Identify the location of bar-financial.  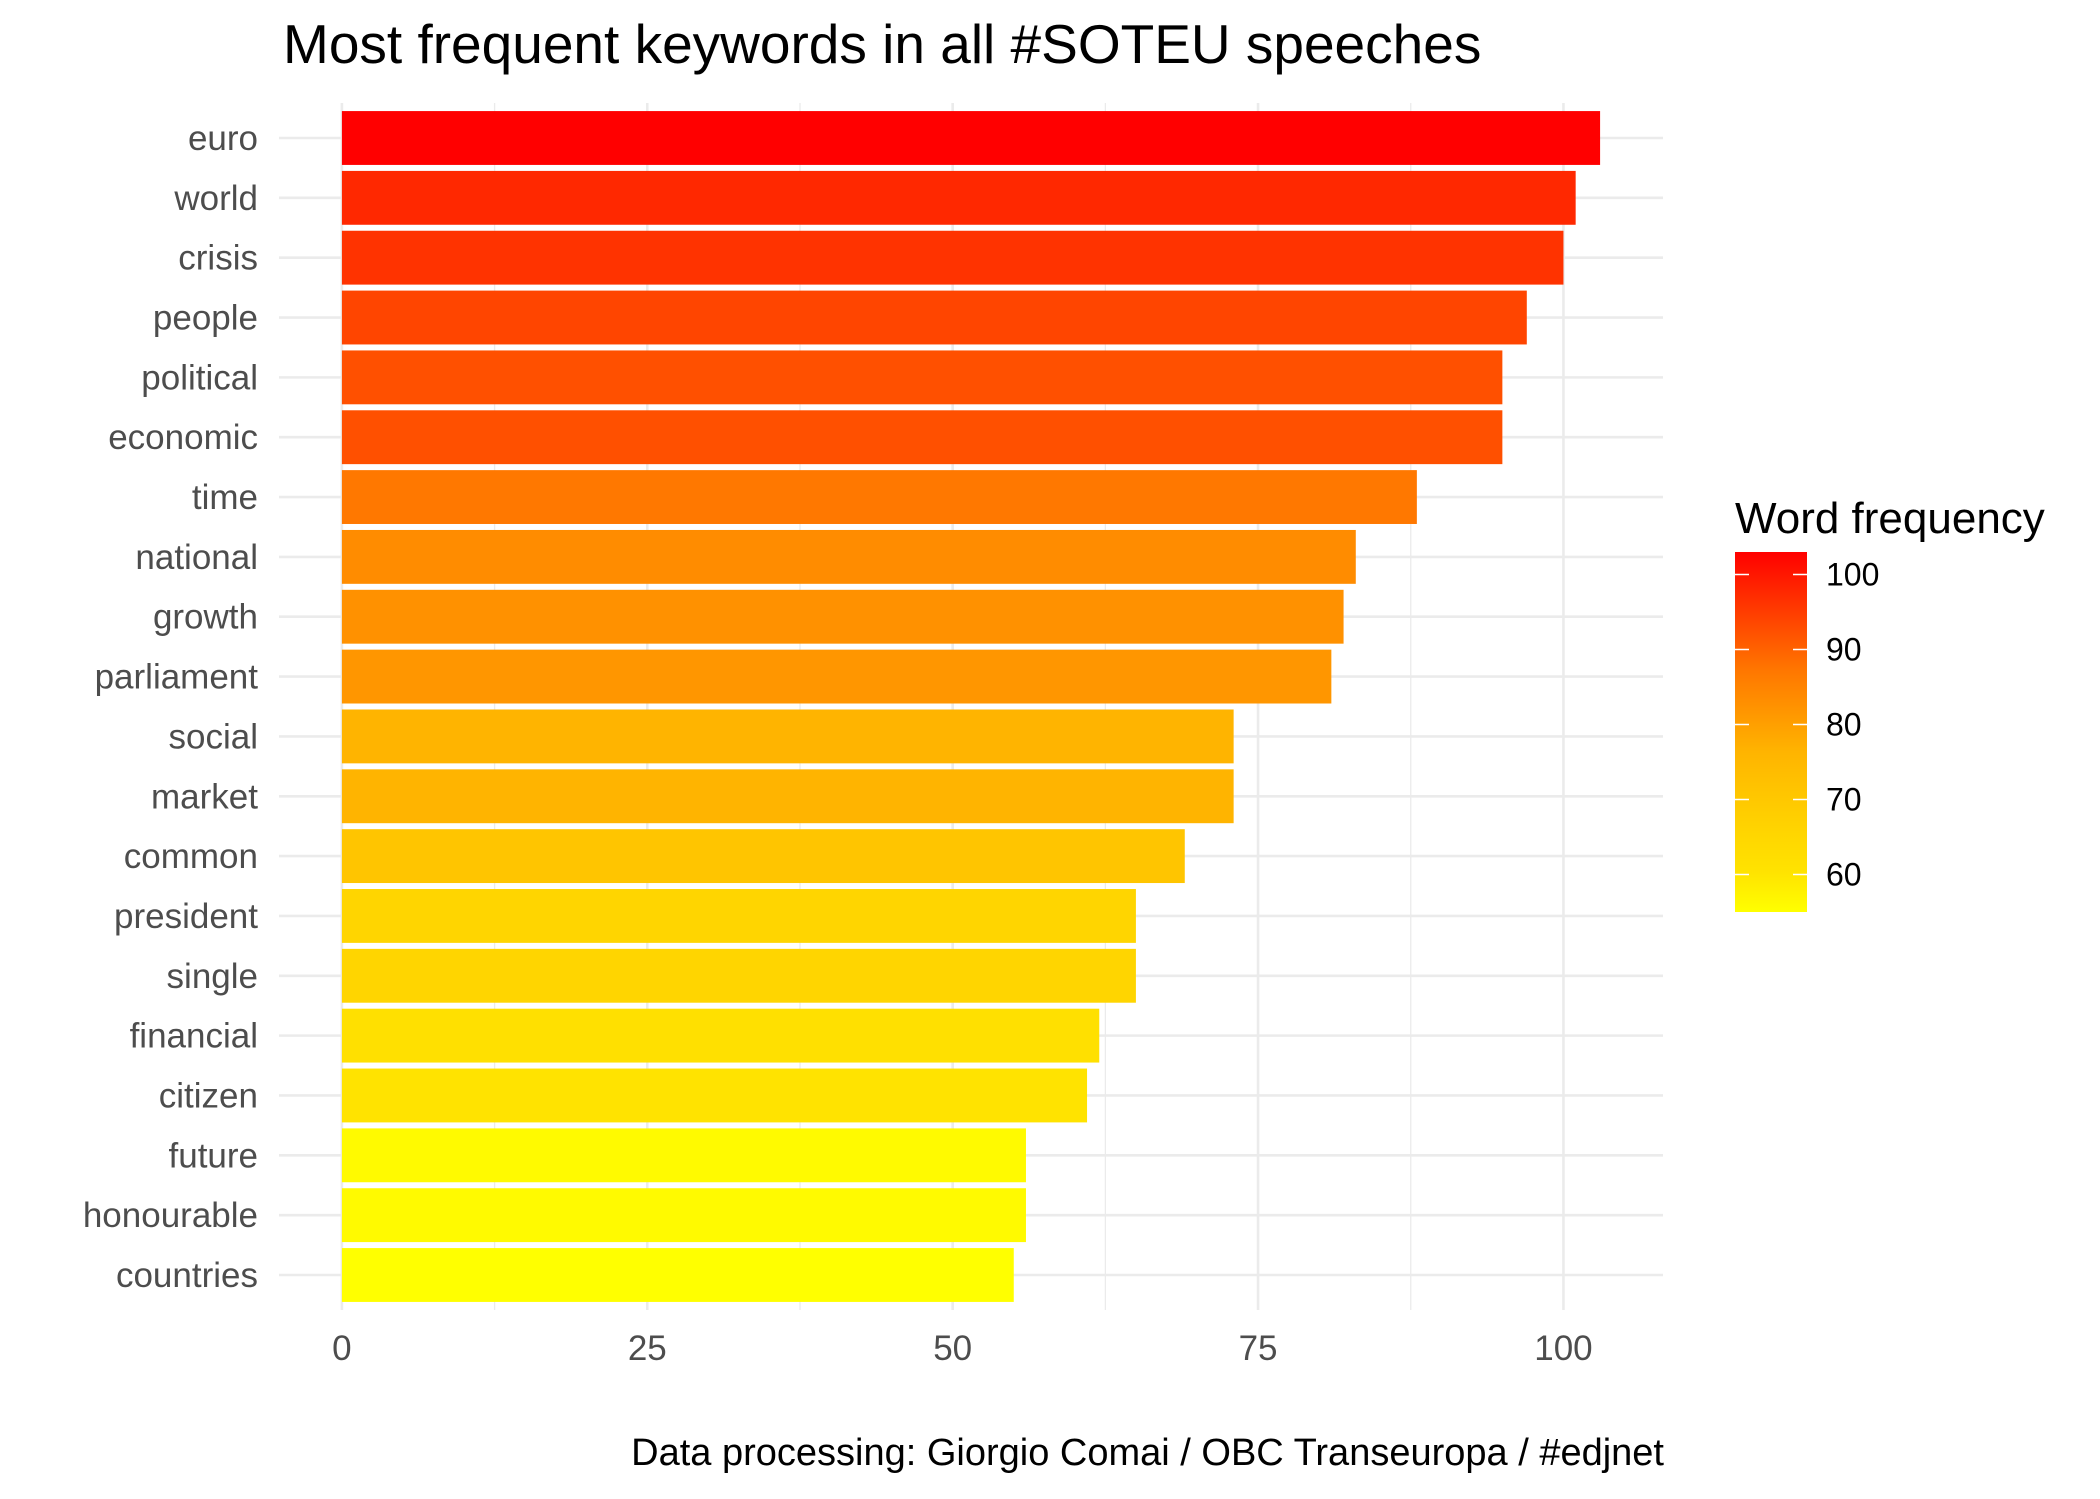
(720, 1035).